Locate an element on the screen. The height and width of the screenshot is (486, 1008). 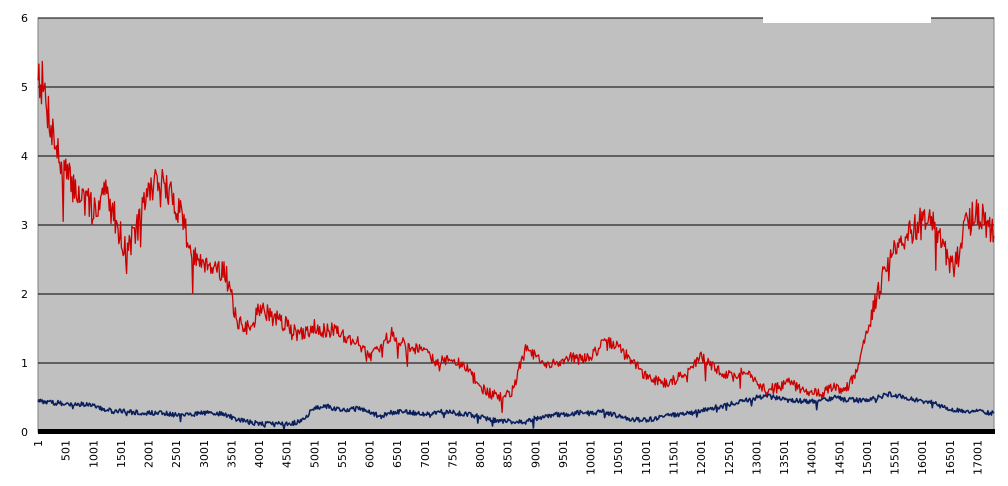
x-tick-label: 8501 is located at coordinates (508, 454).